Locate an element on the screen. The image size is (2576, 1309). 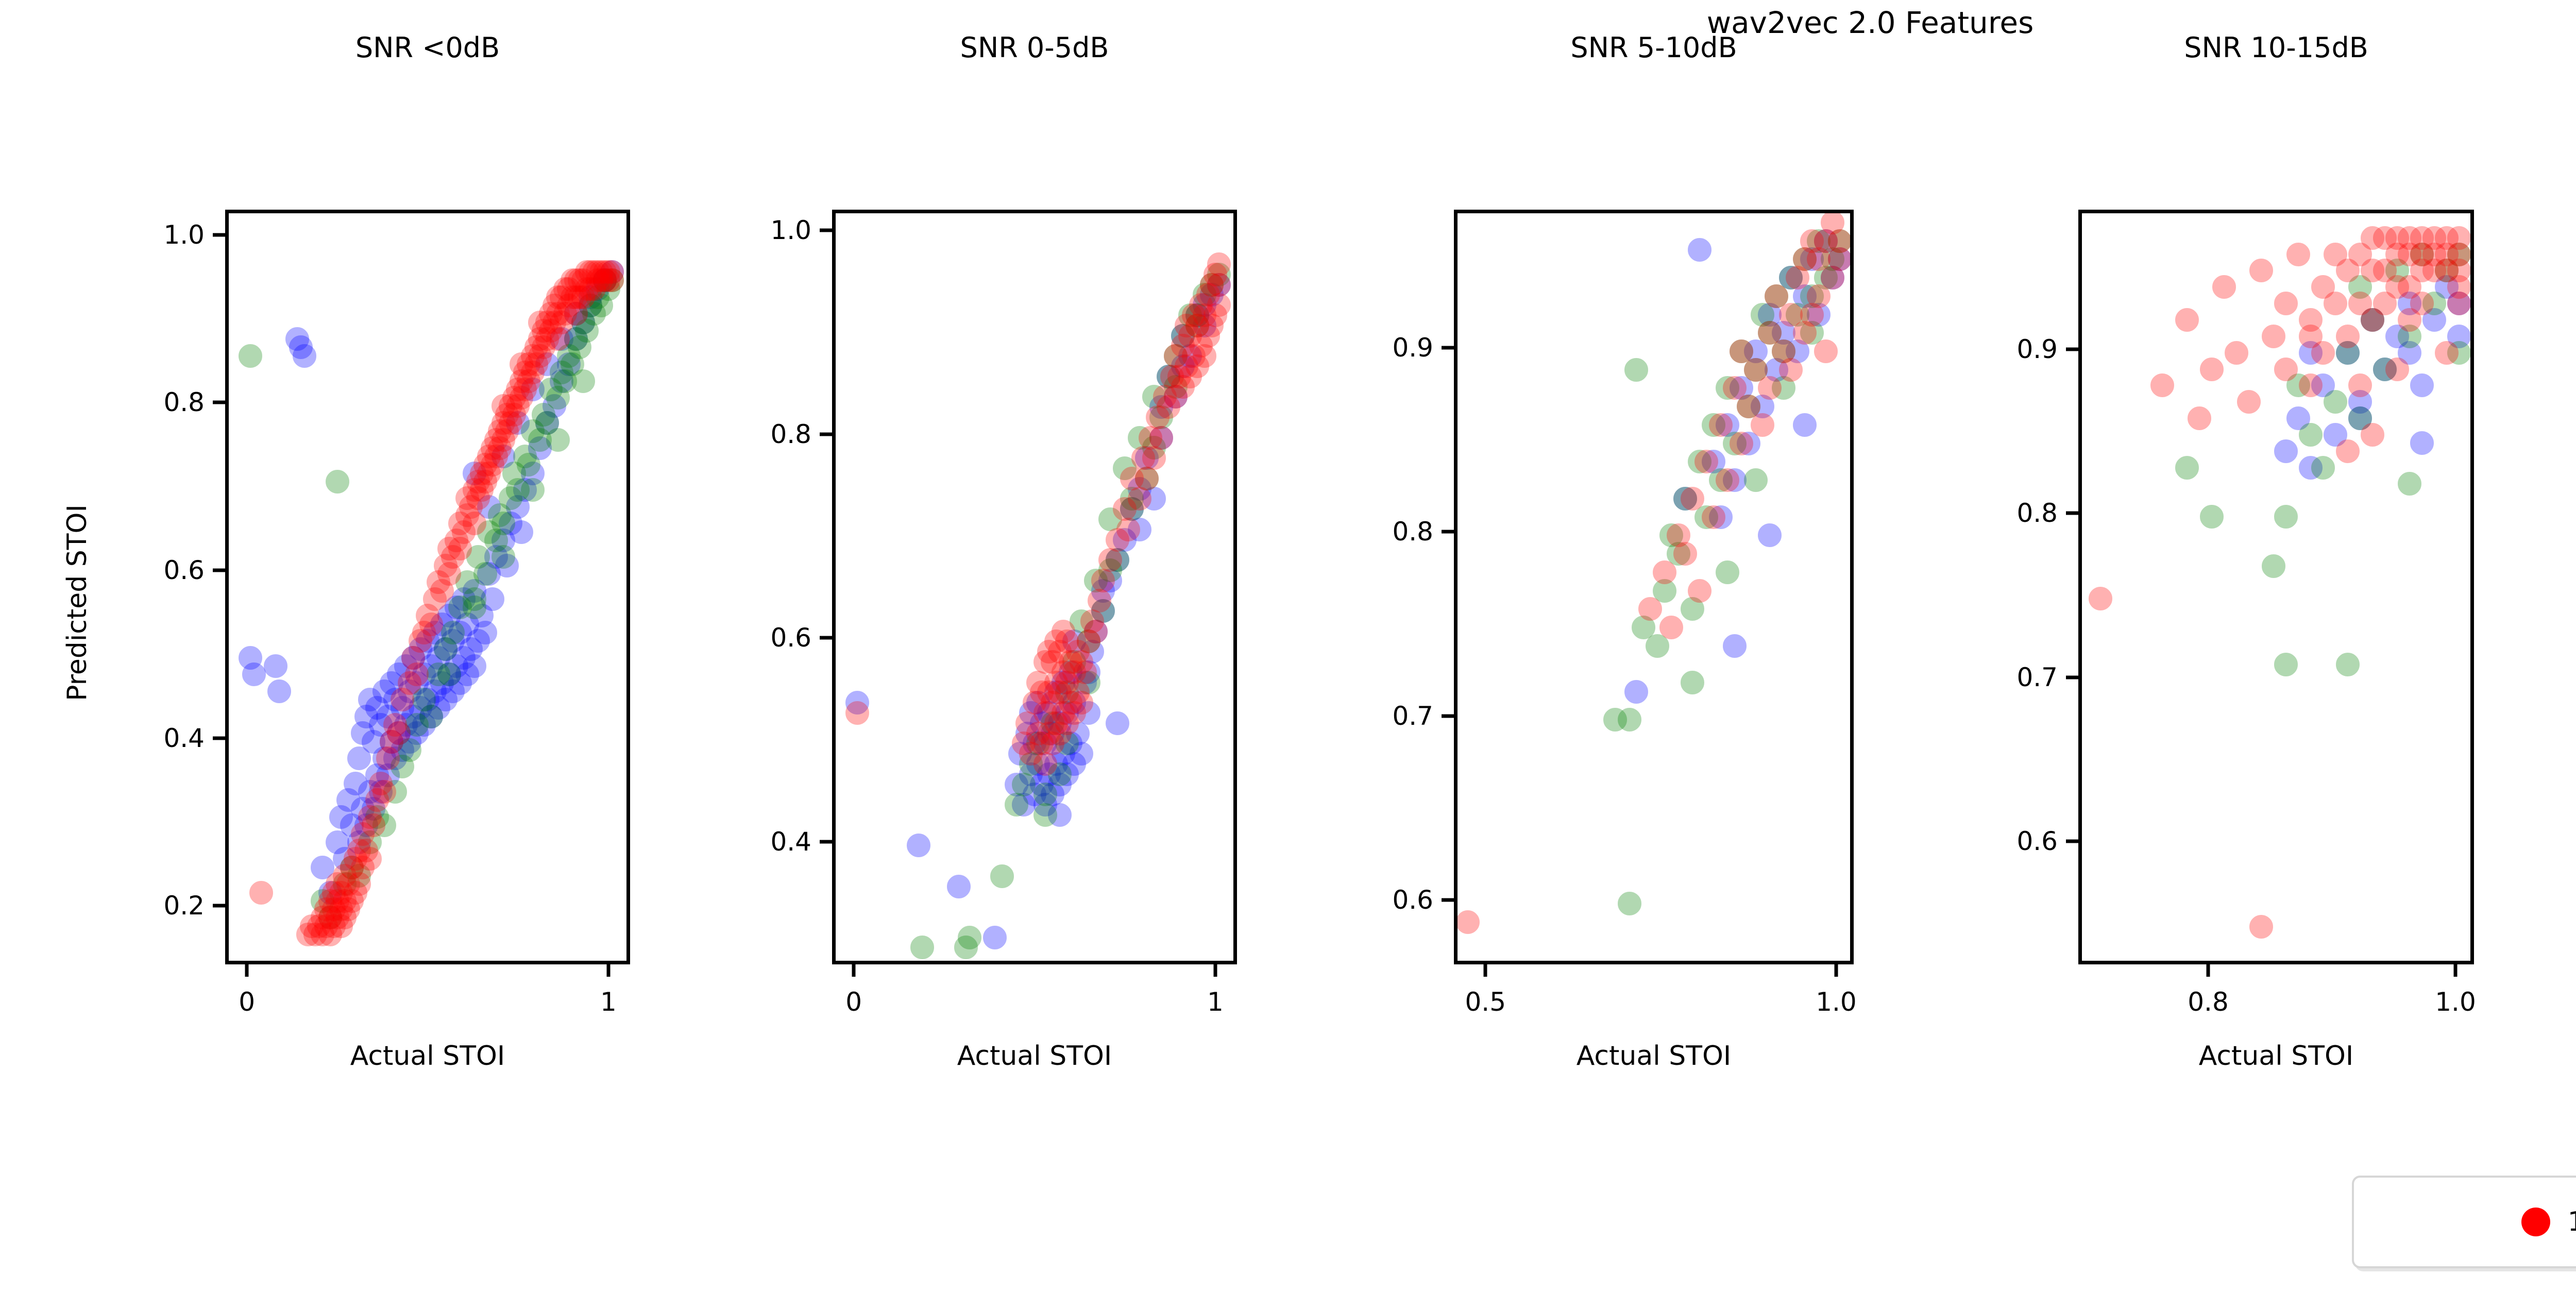
x-tick-label: 0.8 is located at coordinates (2208, 1002).